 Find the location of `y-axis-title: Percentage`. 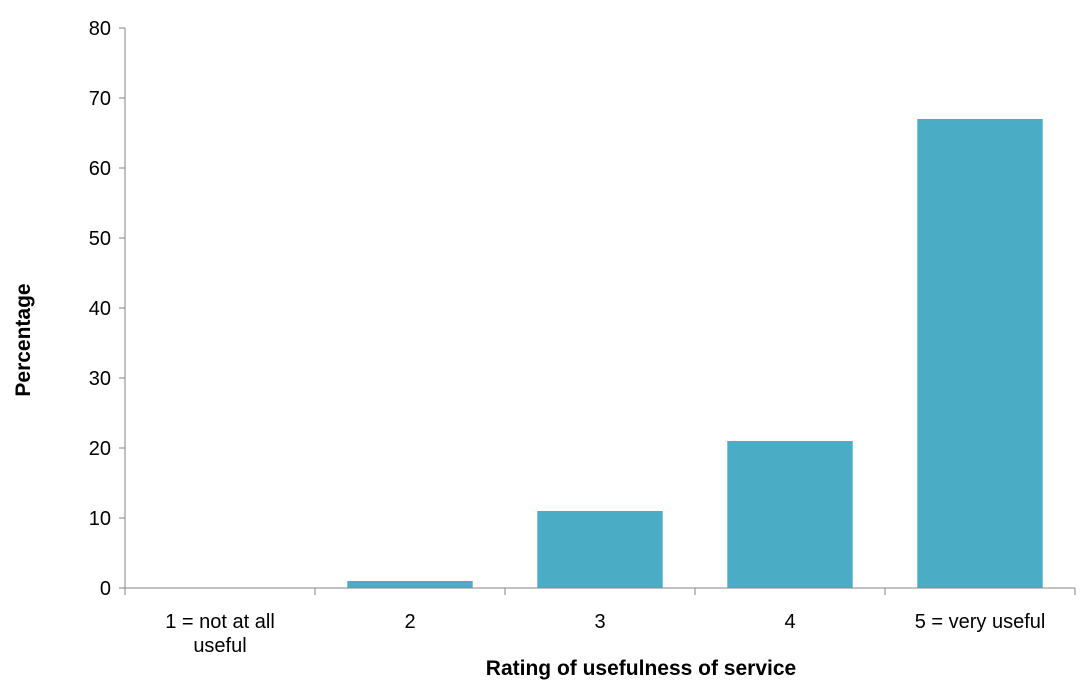

y-axis-title: Percentage is located at coordinates (23, 339).